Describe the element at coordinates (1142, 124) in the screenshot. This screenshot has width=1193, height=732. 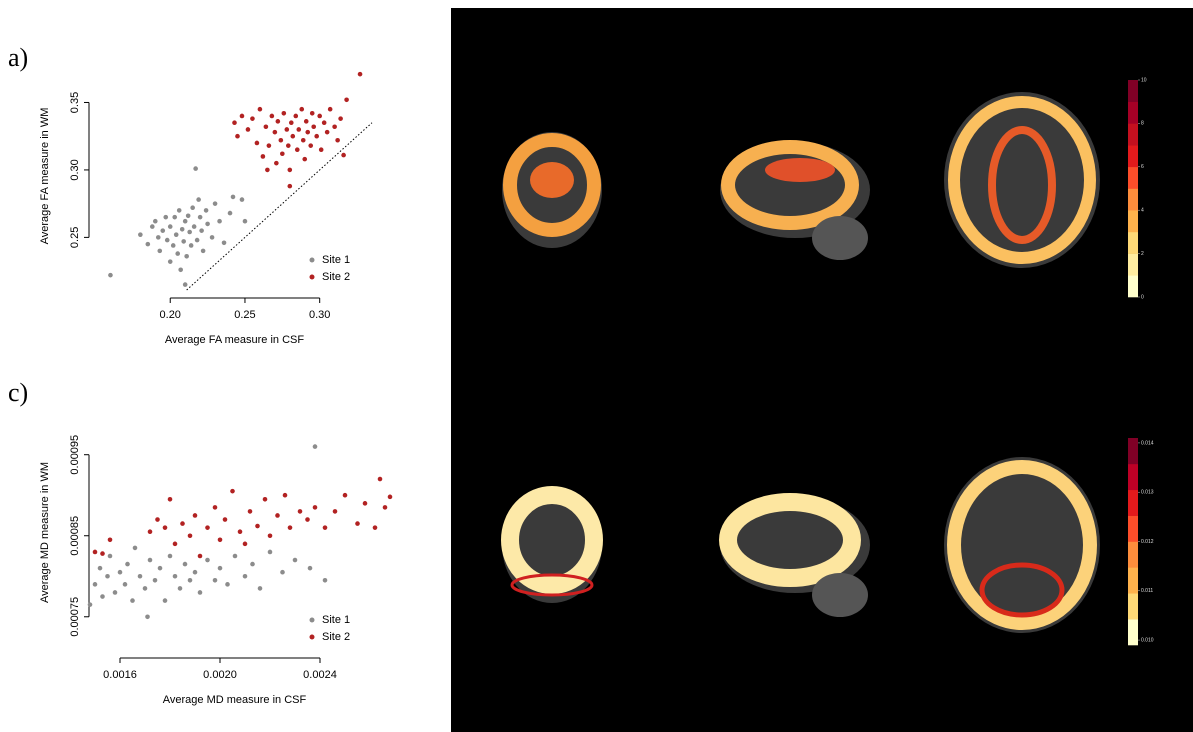
I see `colorbar-label: 8` at that location.